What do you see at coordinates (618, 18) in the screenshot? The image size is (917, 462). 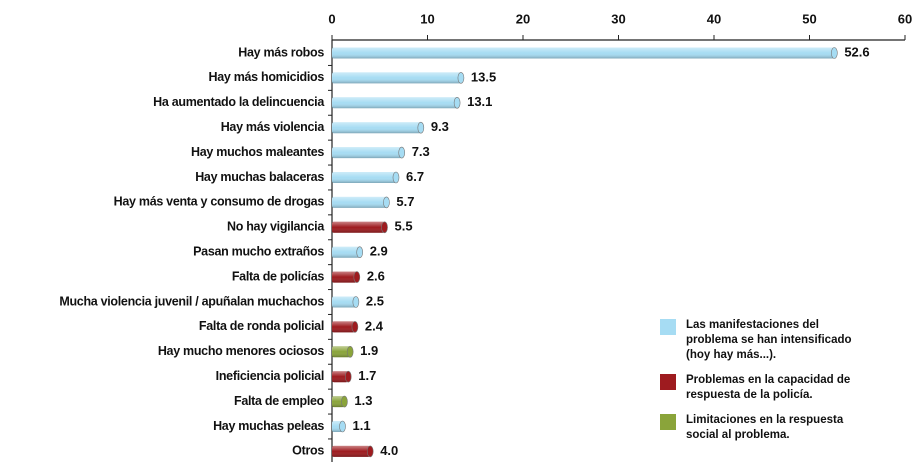 I see `x-tick-label: 30` at bounding box center [618, 18].